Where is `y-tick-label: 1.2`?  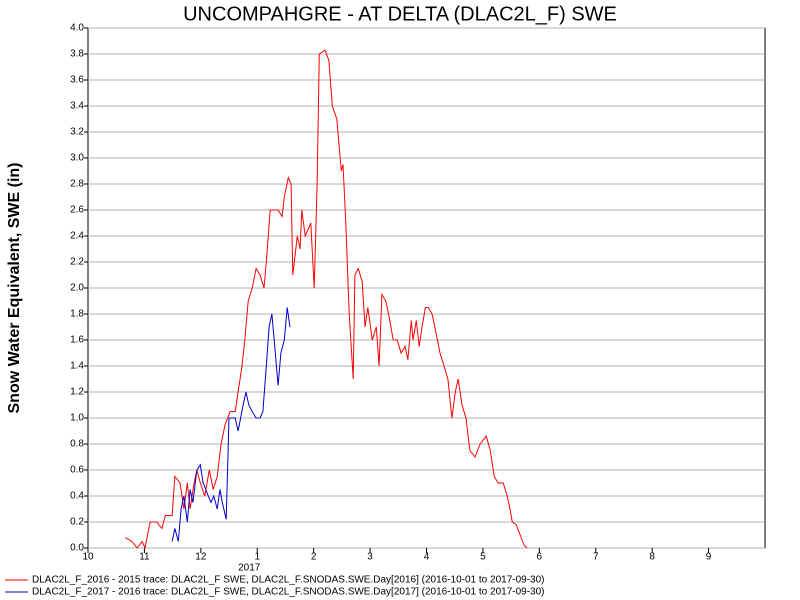 y-tick-label: 1.2 is located at coordinates (77, 392).